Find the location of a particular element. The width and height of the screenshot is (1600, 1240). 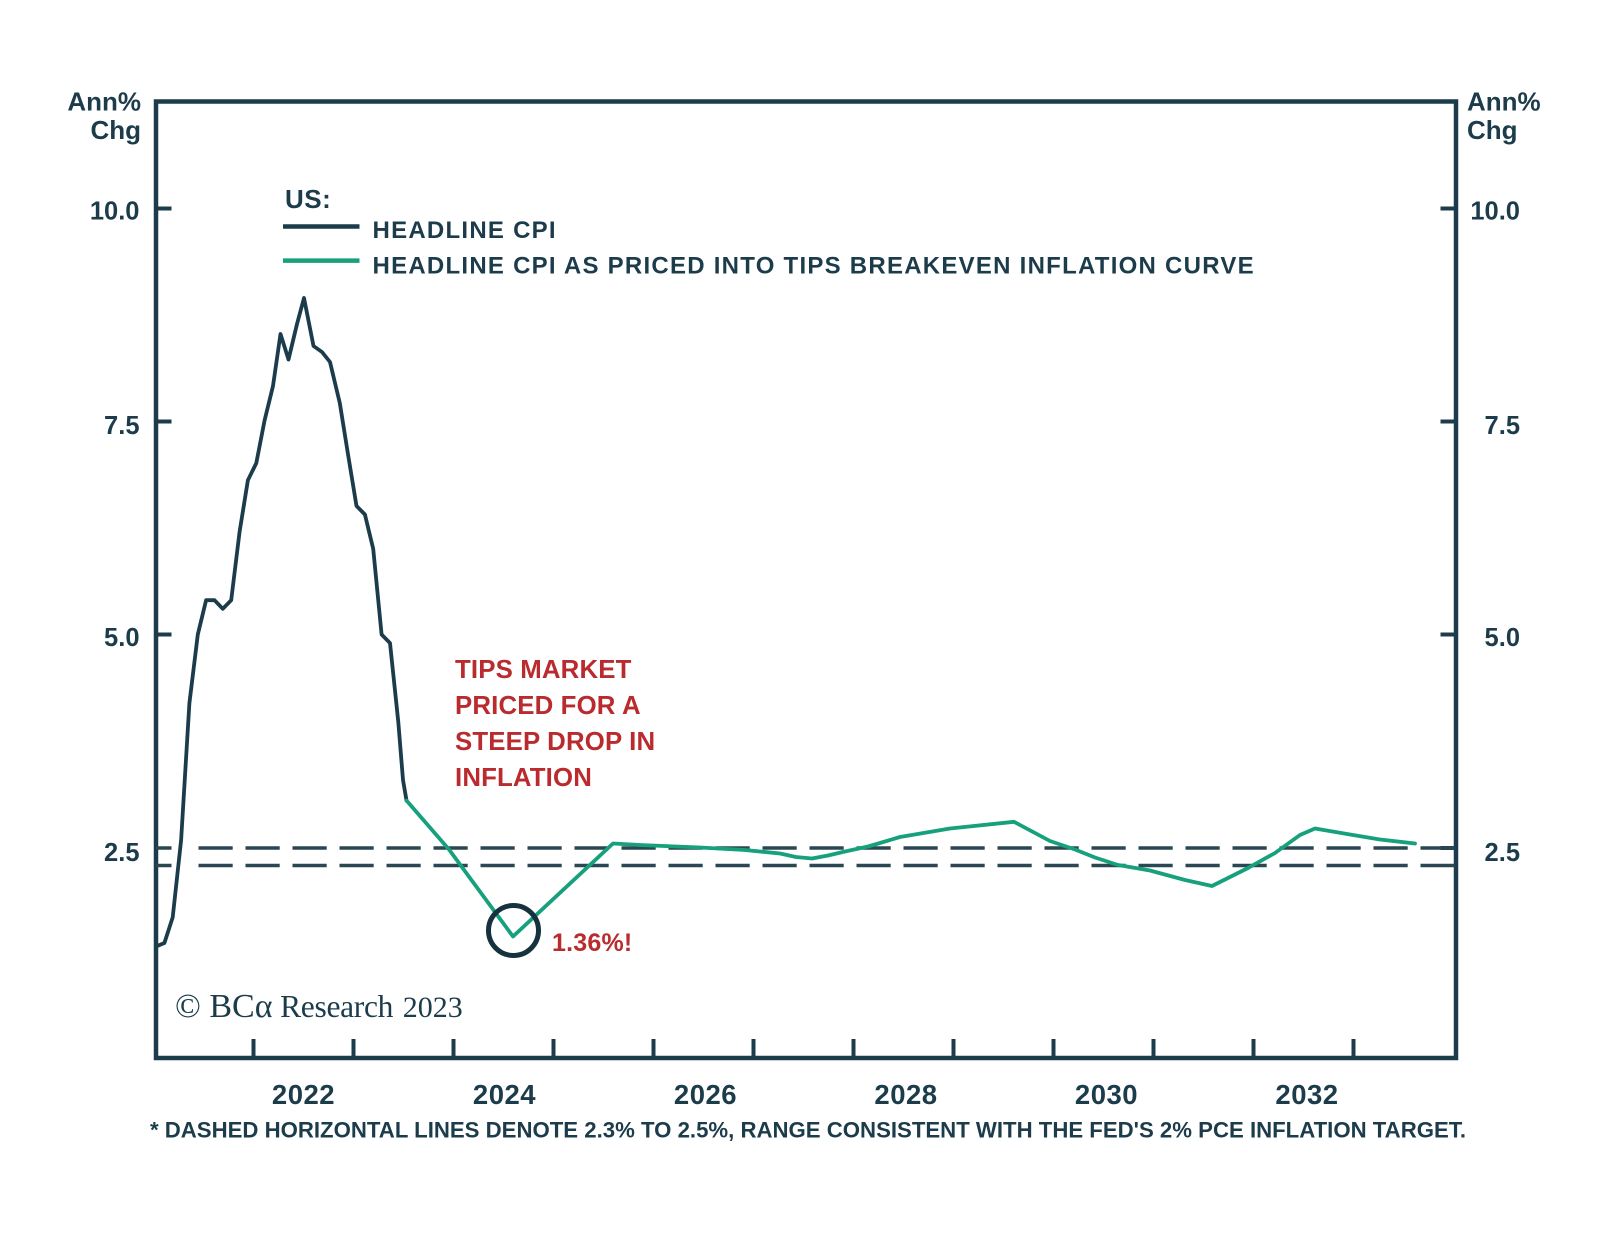

svg-text: 2032 is located at coordinates (1306, 1094).